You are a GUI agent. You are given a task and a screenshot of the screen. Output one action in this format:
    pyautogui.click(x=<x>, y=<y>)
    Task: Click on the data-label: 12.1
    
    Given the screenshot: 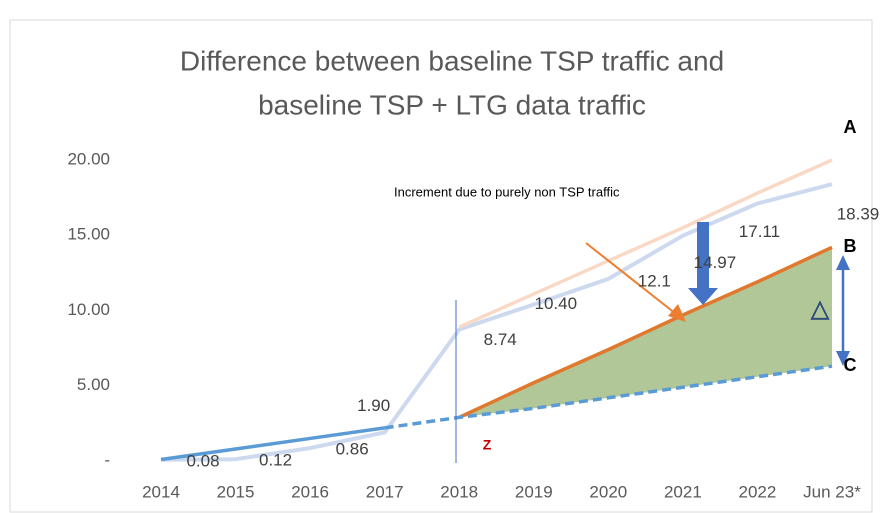 What is the action you would take?
    pyautogui.click(x=654, y=280)
    